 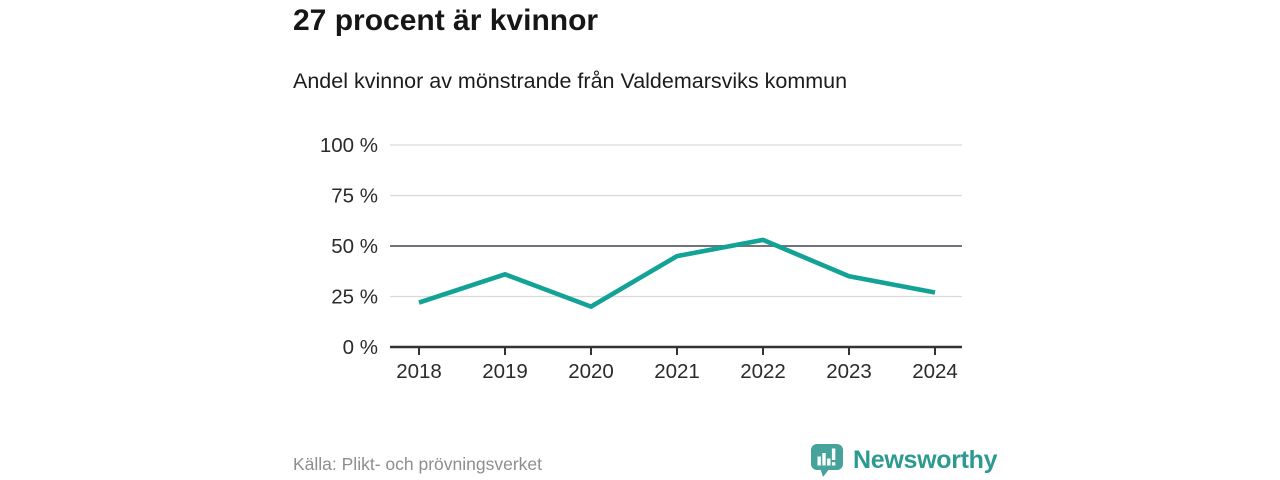 What do you see at coordinates (677, 371) in the screenshot?
I see `x-axis-tick-label: 2021` at bounding box center [677, 371].